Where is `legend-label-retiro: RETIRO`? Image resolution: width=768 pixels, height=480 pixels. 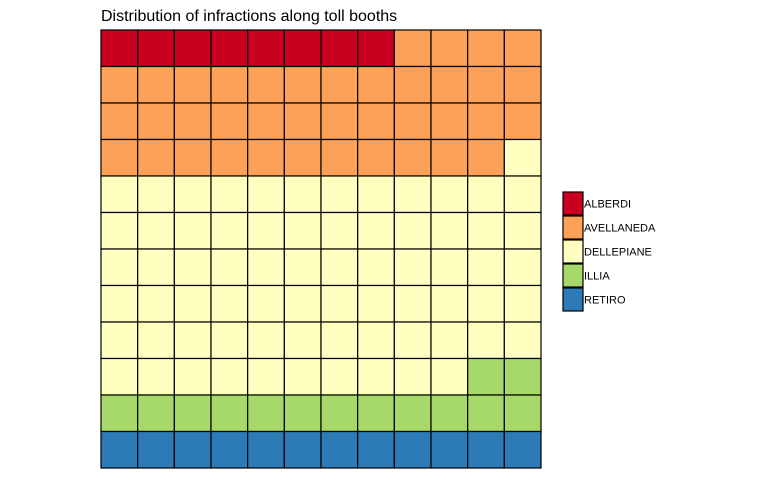 legend-label-retiro: RETIRO is located at coordinates (605, 301).